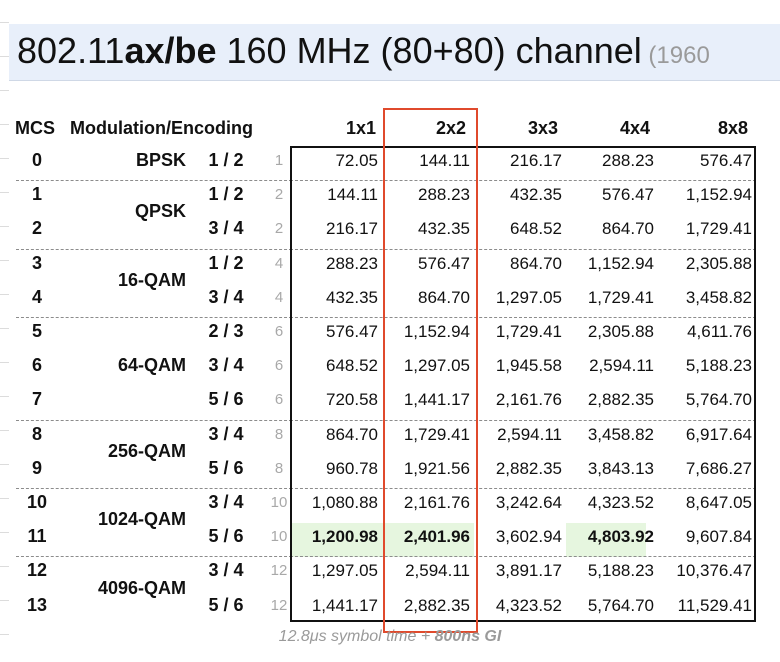 This screenshot has width=780, height=662. What do you see at coordinates (361, 128) in the screenshot?
I see `header-1x1: 1x1` at bounding box center [361, 128].